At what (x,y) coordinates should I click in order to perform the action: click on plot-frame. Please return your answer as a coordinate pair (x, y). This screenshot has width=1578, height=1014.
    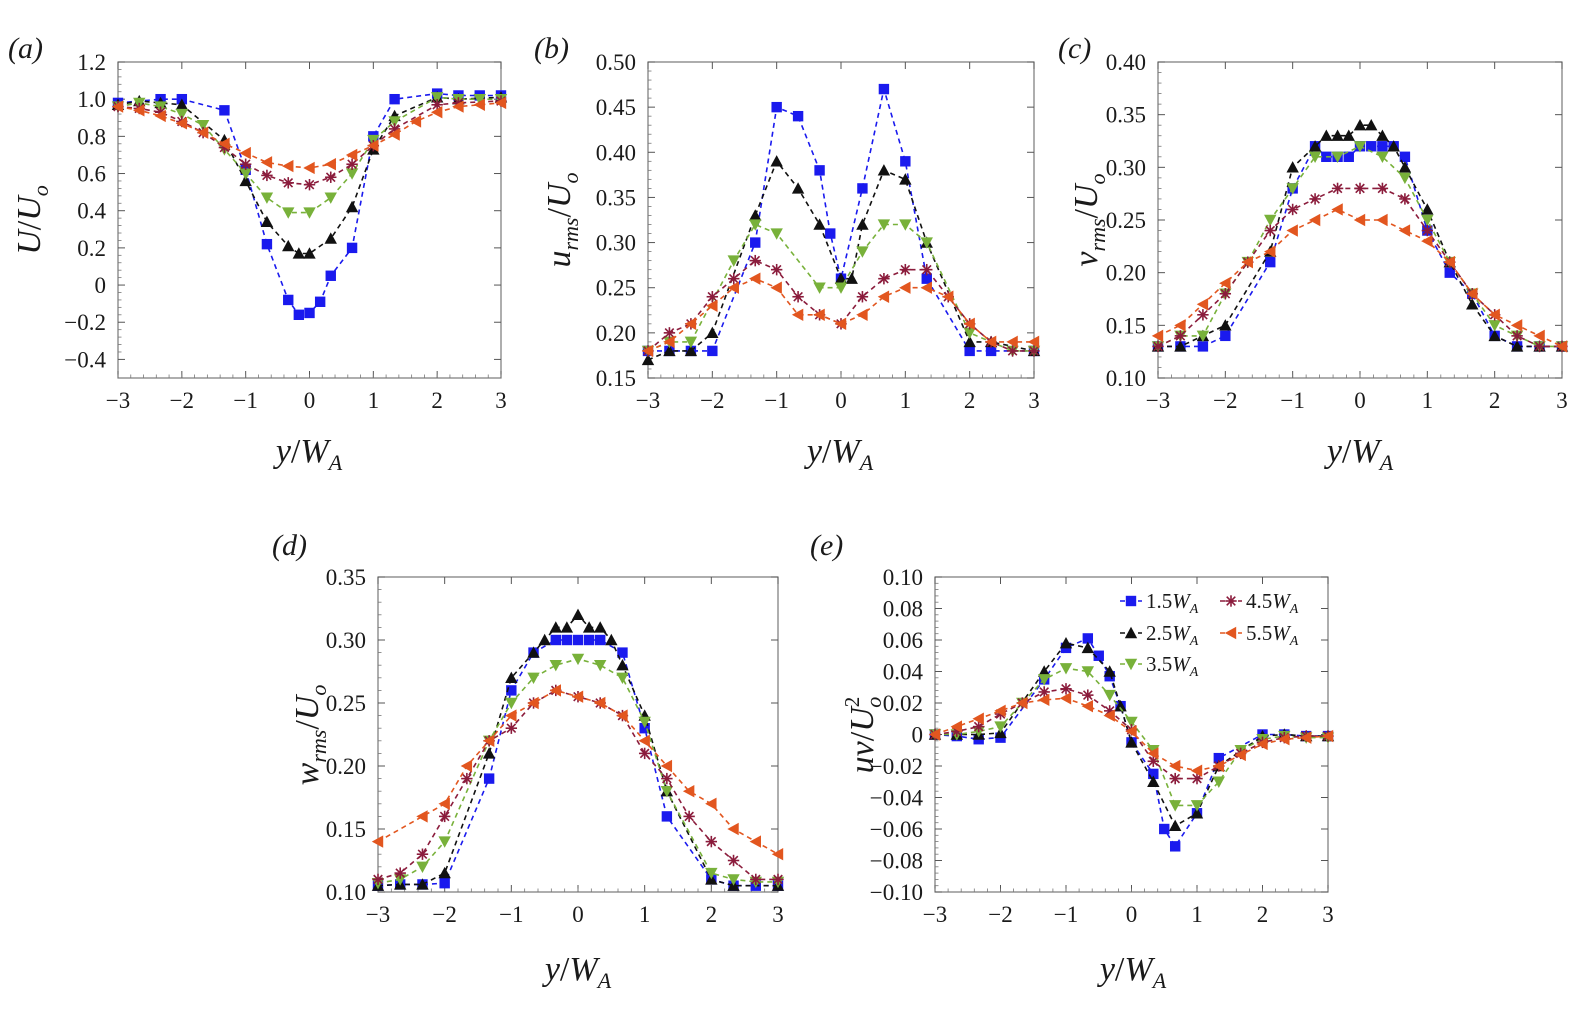
    Looking at the image, I should click on (841, 220).